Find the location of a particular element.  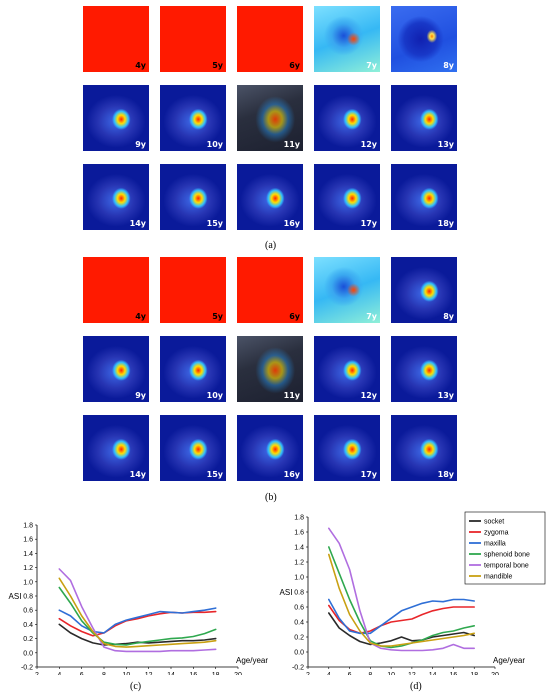

heatmap-tile-b-17y: 17y is located at coordinates (347, 448).